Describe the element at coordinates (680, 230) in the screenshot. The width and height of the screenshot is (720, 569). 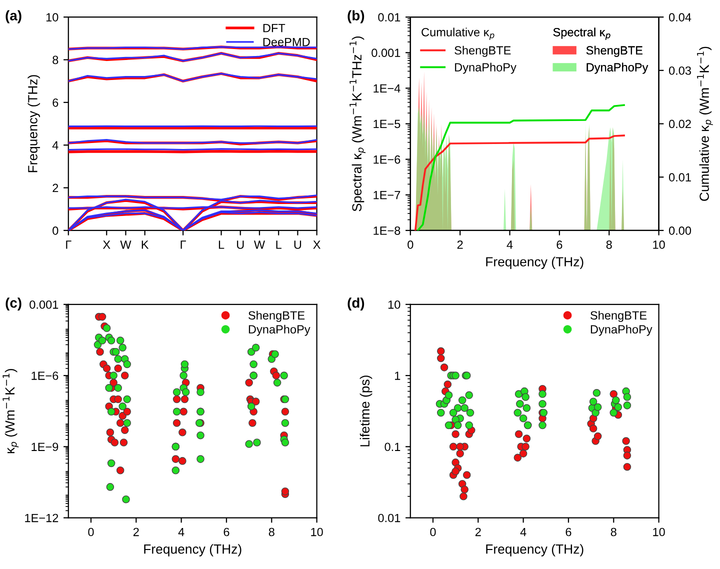
I see `y2-tick-label: 0.00` at that location.